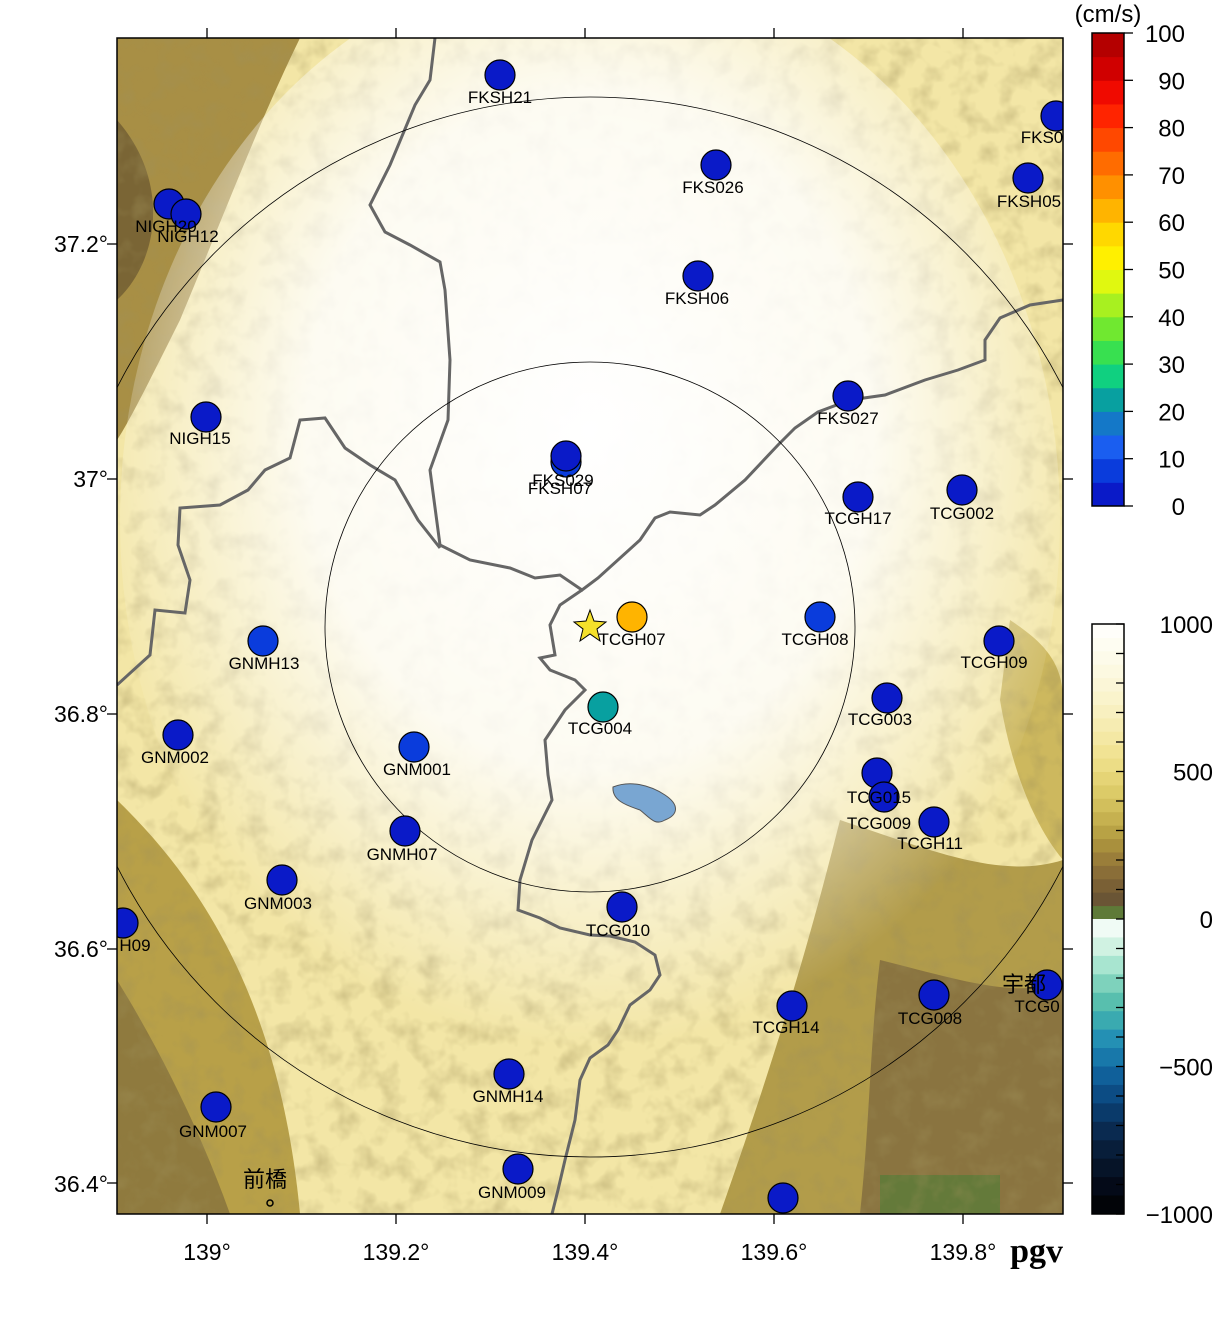 This screenshot has width=1213, height=1333. I want to click on station-label-gnmh13: GNMH13, so click(264, 663).